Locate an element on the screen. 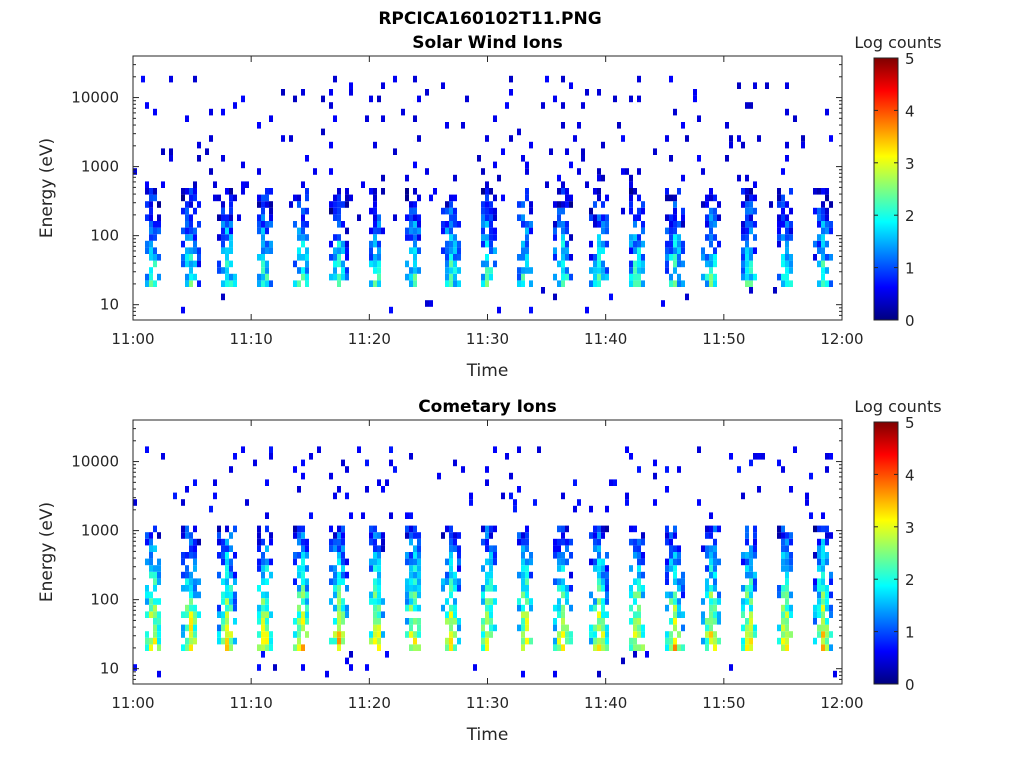 The image size is (1024, 768). x-tick-label: 11:30 is located at coordinates (487, 339).